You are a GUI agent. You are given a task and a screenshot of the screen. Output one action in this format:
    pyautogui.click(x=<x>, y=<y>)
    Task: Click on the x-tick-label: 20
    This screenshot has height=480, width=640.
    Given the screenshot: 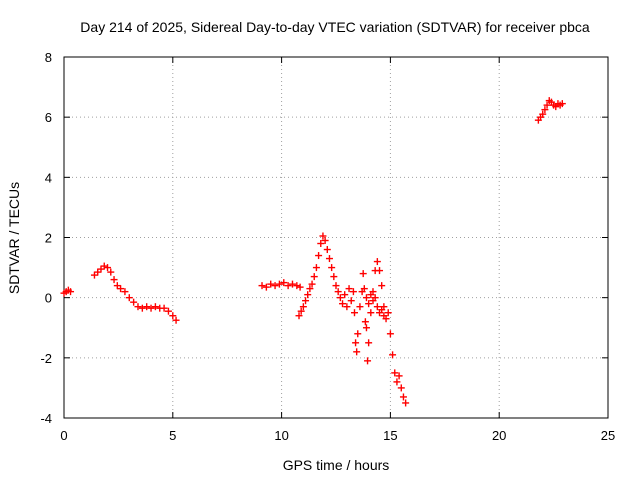 What is the action you would take?
    pyautogui.click(x=499, y=435)
    